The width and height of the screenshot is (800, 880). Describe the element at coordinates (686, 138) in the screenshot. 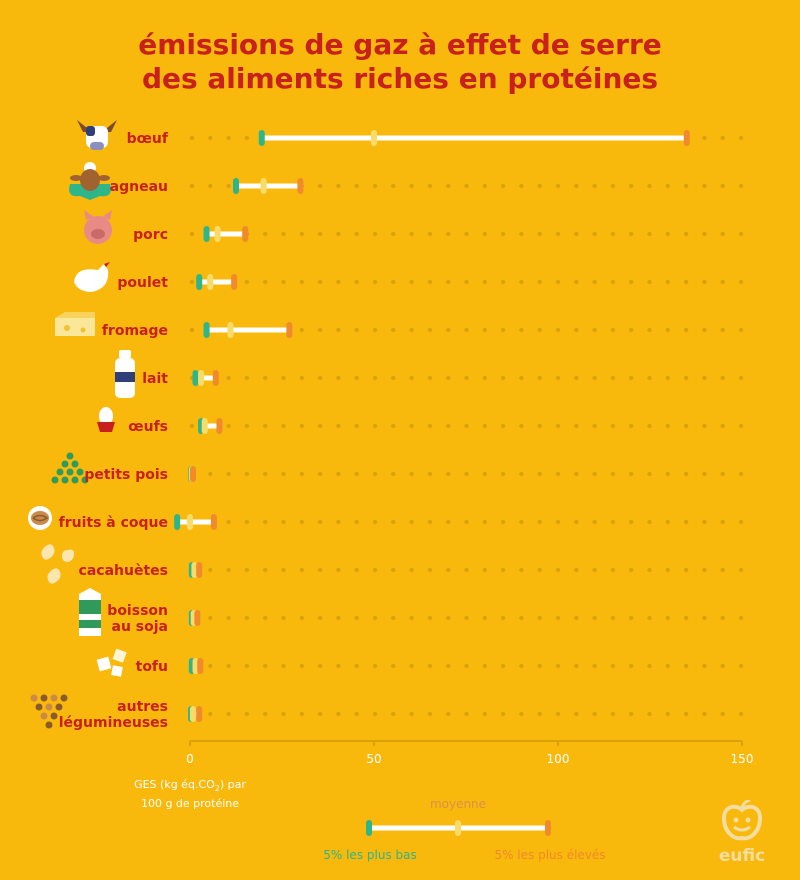

I see `row-0-high-marker` at that location.